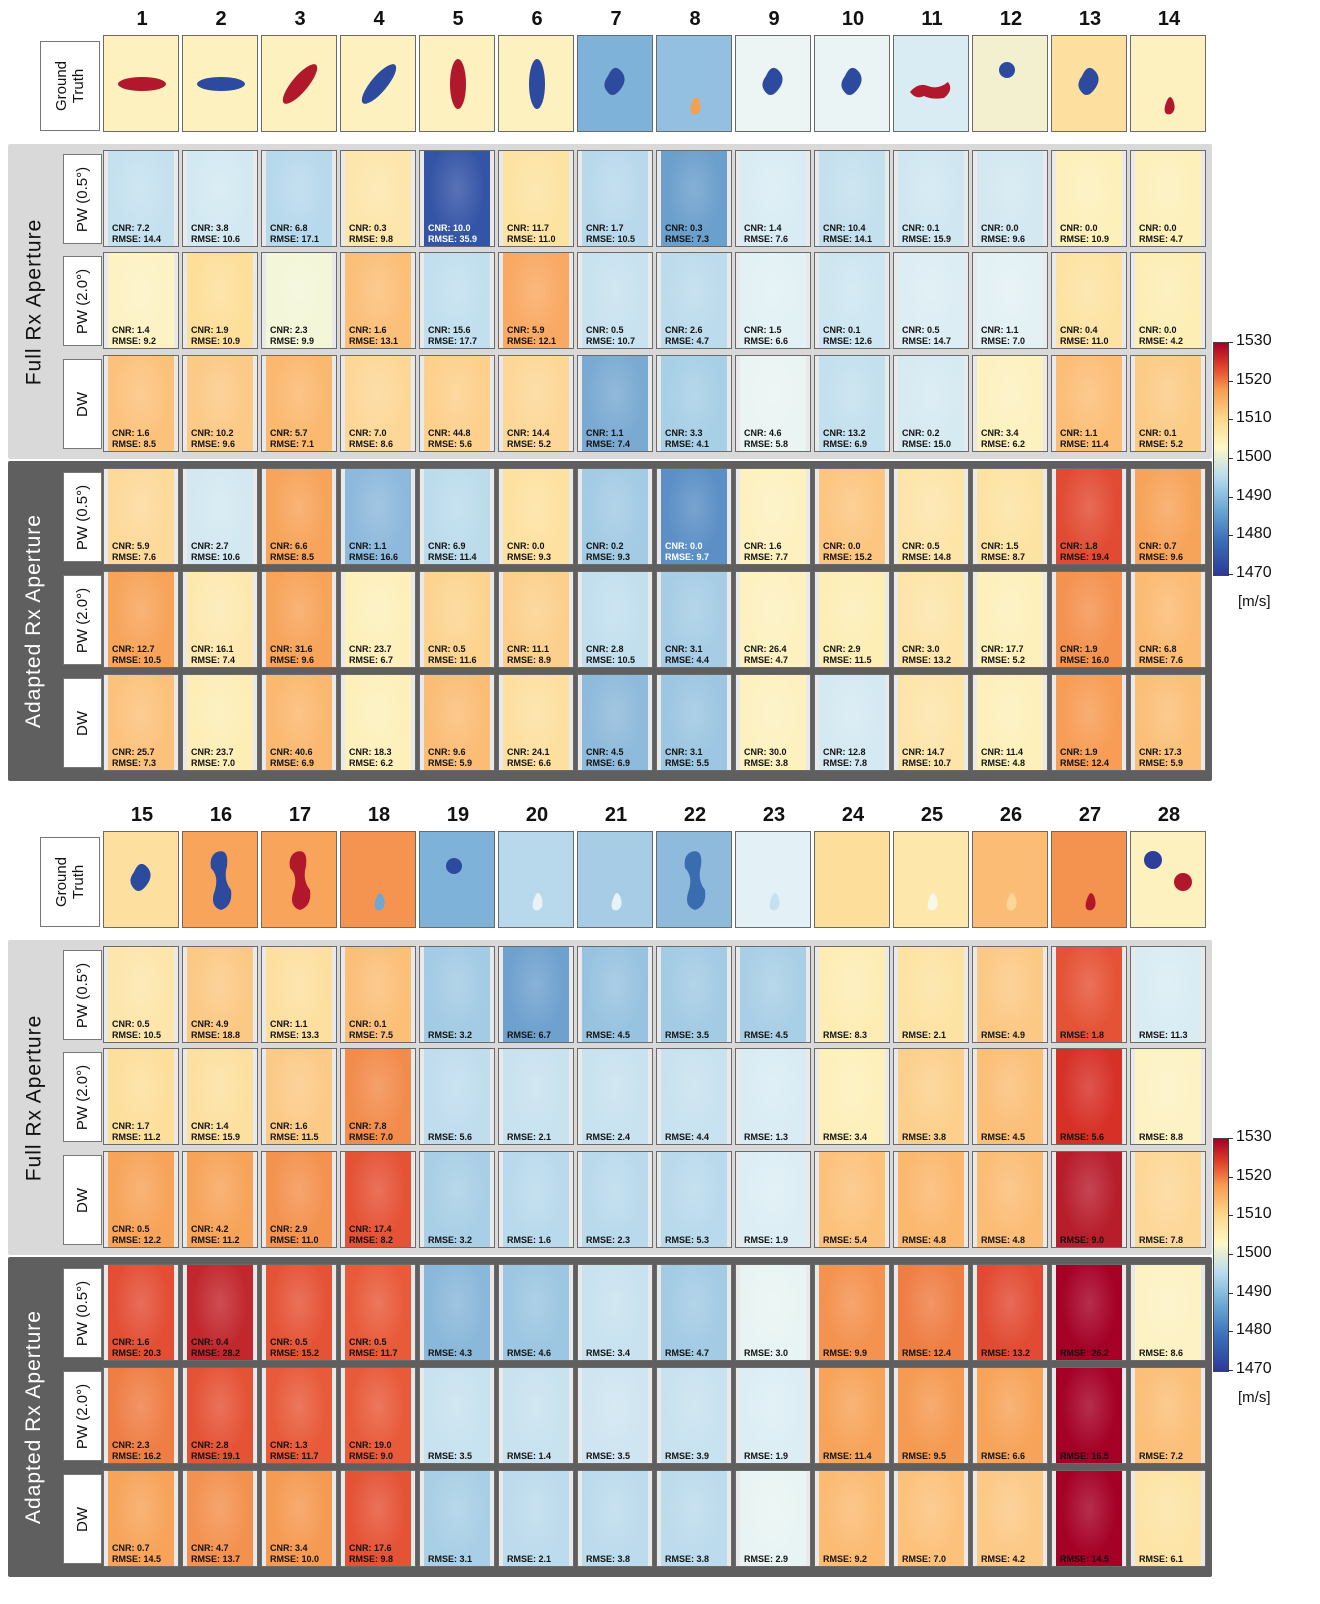 This screenshot has height=1604, width=1320. What do you see at coordinates (141, 1199) in the screenshot?
I see `reconstruction-tile: CNR: 0.5 RMSE: 12.2` at bounding box center [141, 1199].